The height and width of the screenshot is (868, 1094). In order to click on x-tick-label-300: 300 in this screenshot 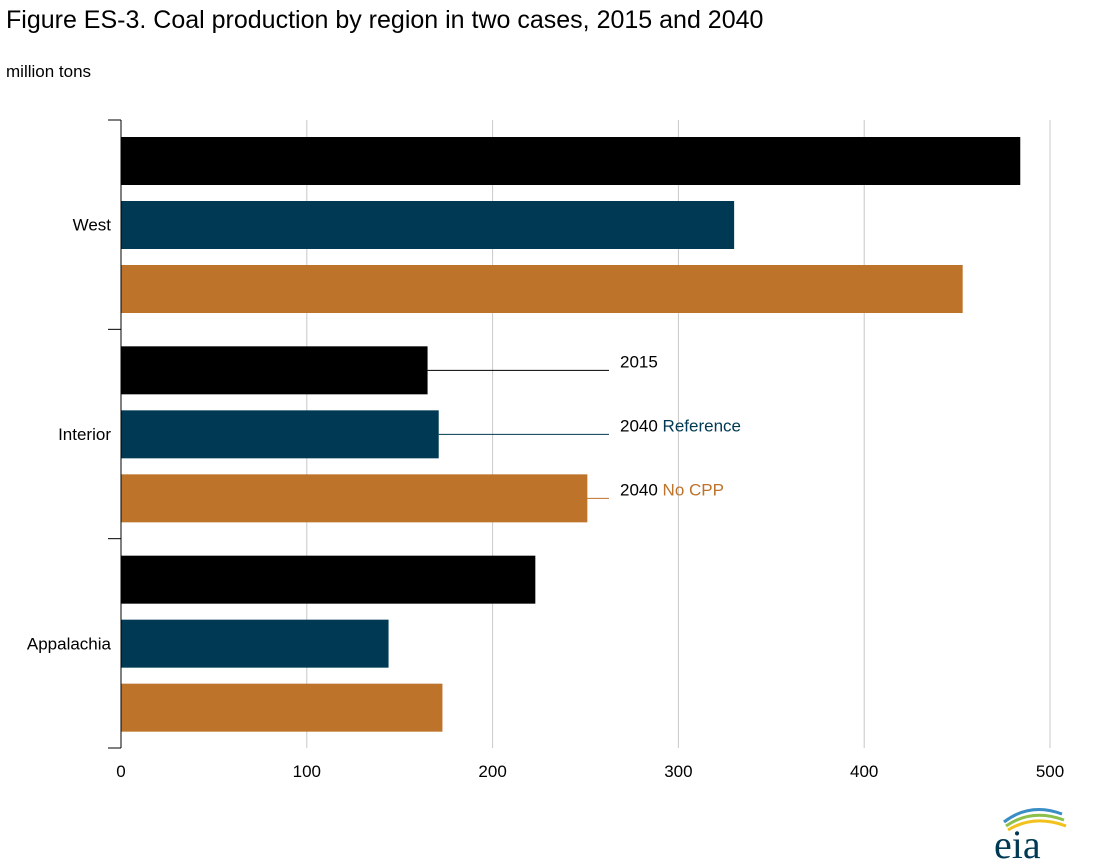, I will do `click(678, 771)`.